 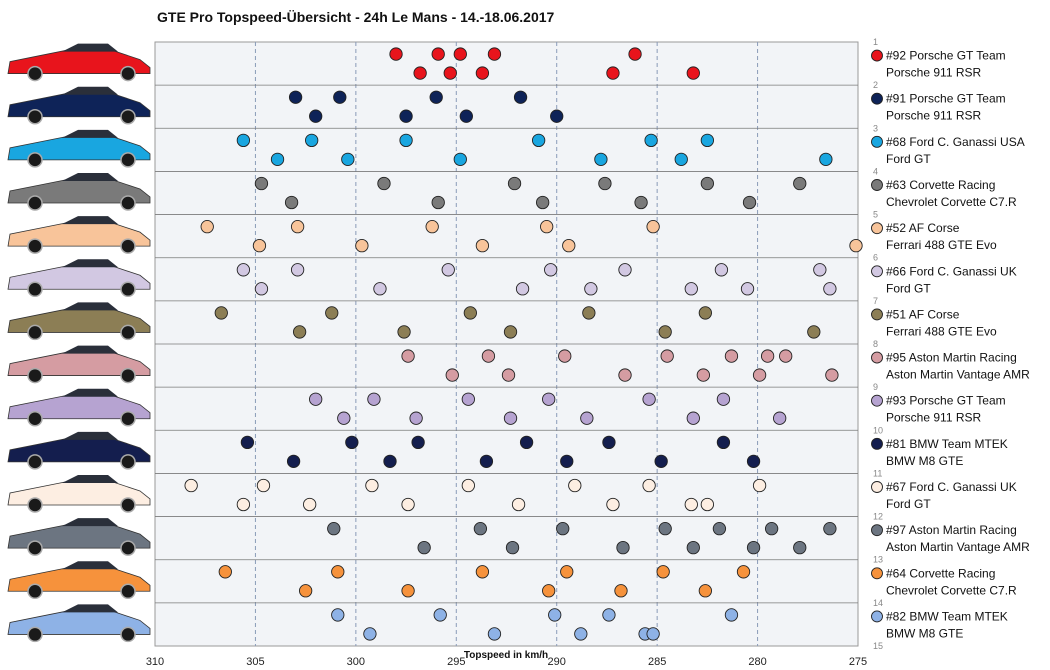 What do you see at coordinates (875, 85) in the screenshot?
I see `y-tick-label: 2` at bounding box center [875, 85].